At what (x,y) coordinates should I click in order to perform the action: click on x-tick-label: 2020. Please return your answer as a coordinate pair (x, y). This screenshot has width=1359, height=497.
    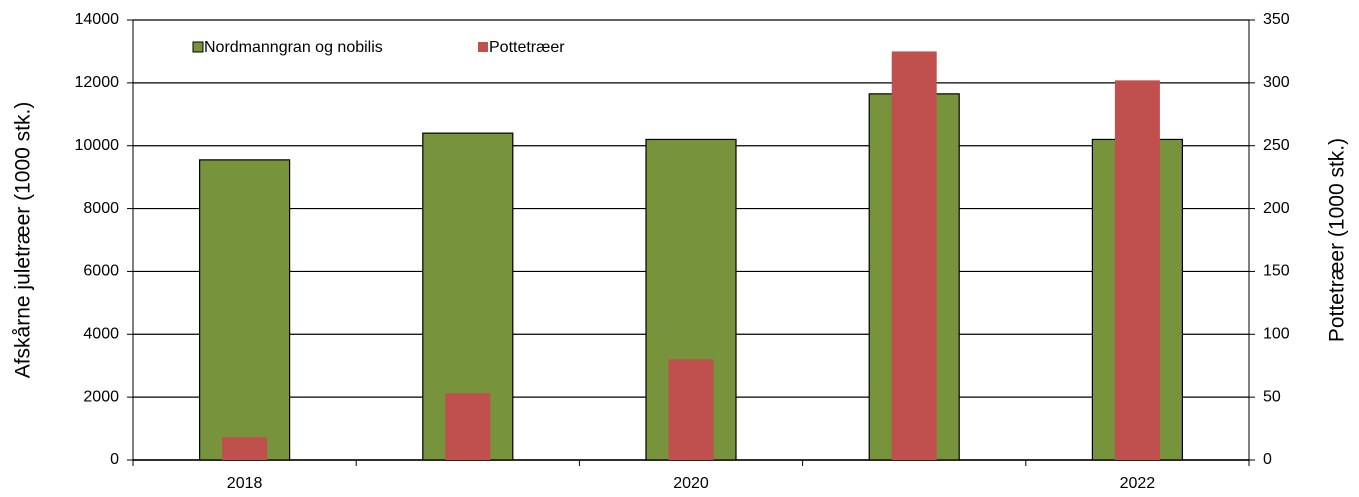
    Looking at the image, I should click on (691, 483).